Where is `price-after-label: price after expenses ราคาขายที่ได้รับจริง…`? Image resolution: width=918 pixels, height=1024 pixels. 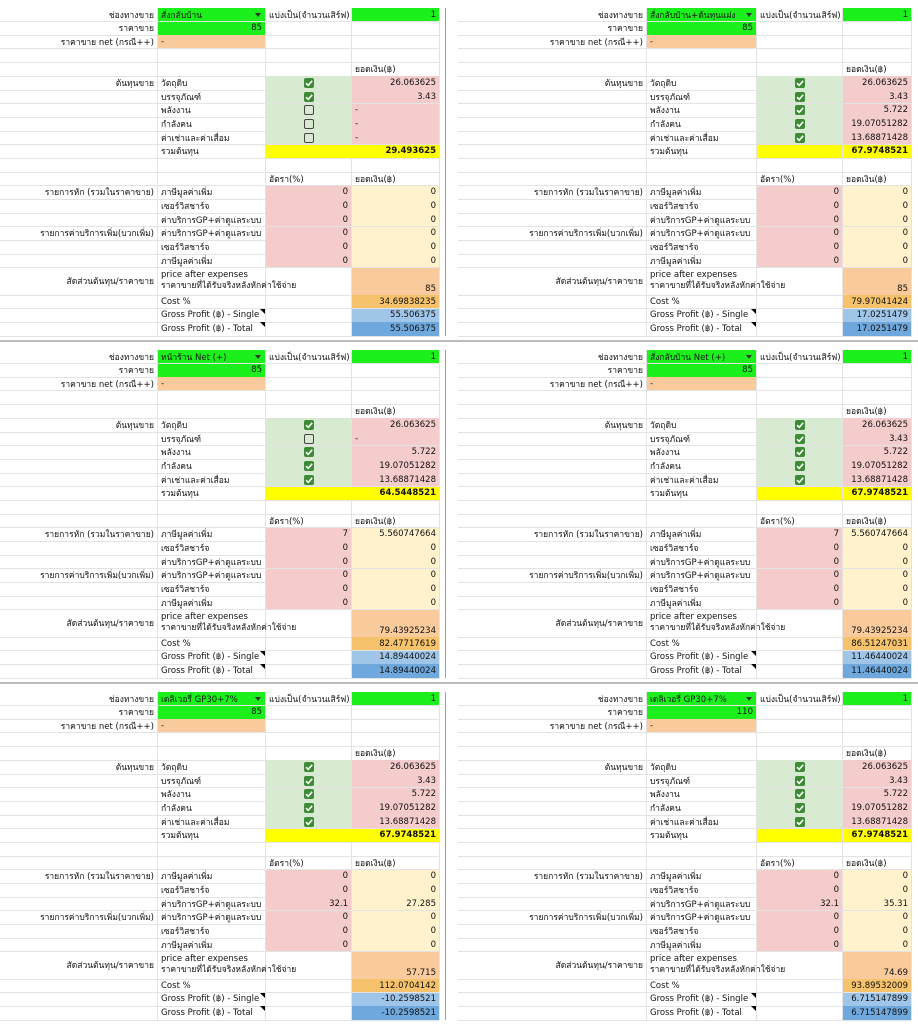
price-after-label: price after expenses ราคาขายที่ได้รับจริง… is located at coordinates (227, 623).